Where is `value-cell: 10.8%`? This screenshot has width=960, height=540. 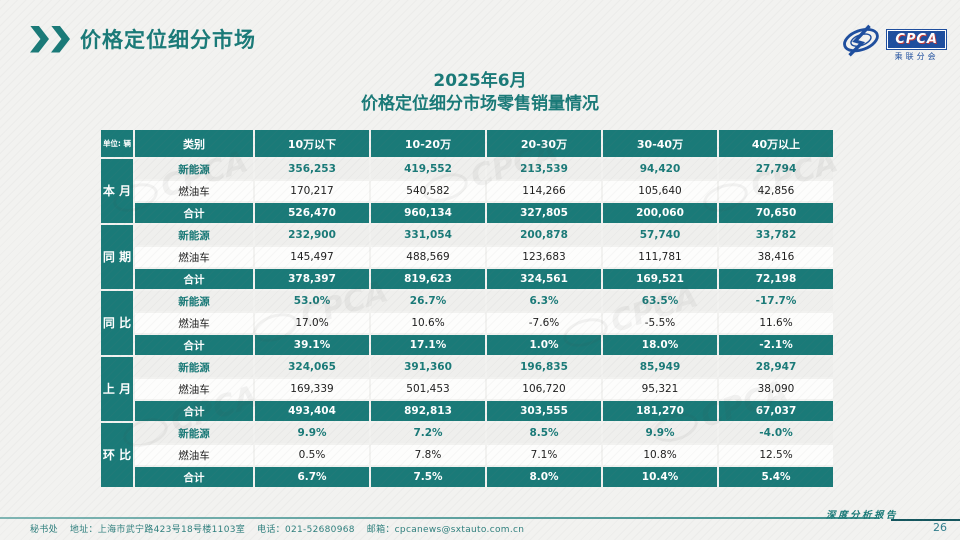 value-cell: 10.8% is located at coordinates (660, 455).